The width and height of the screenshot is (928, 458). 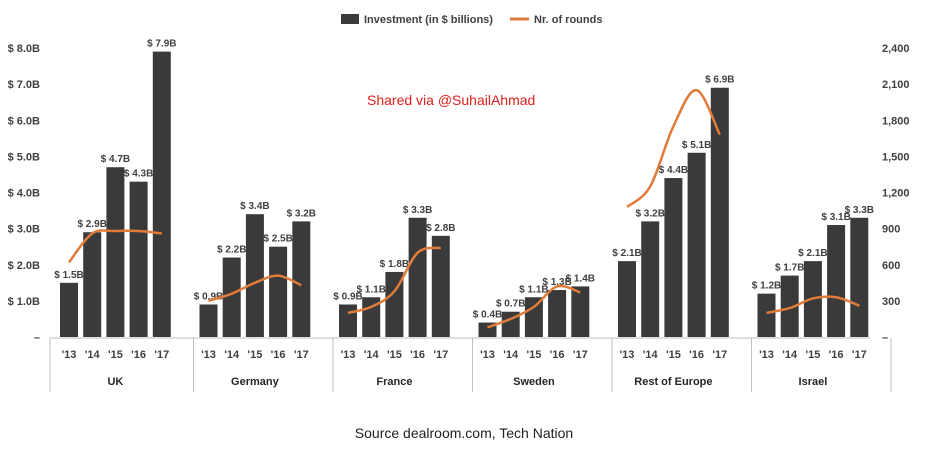 I want to click on group-label: Sweden, so click(x=534, y=382).